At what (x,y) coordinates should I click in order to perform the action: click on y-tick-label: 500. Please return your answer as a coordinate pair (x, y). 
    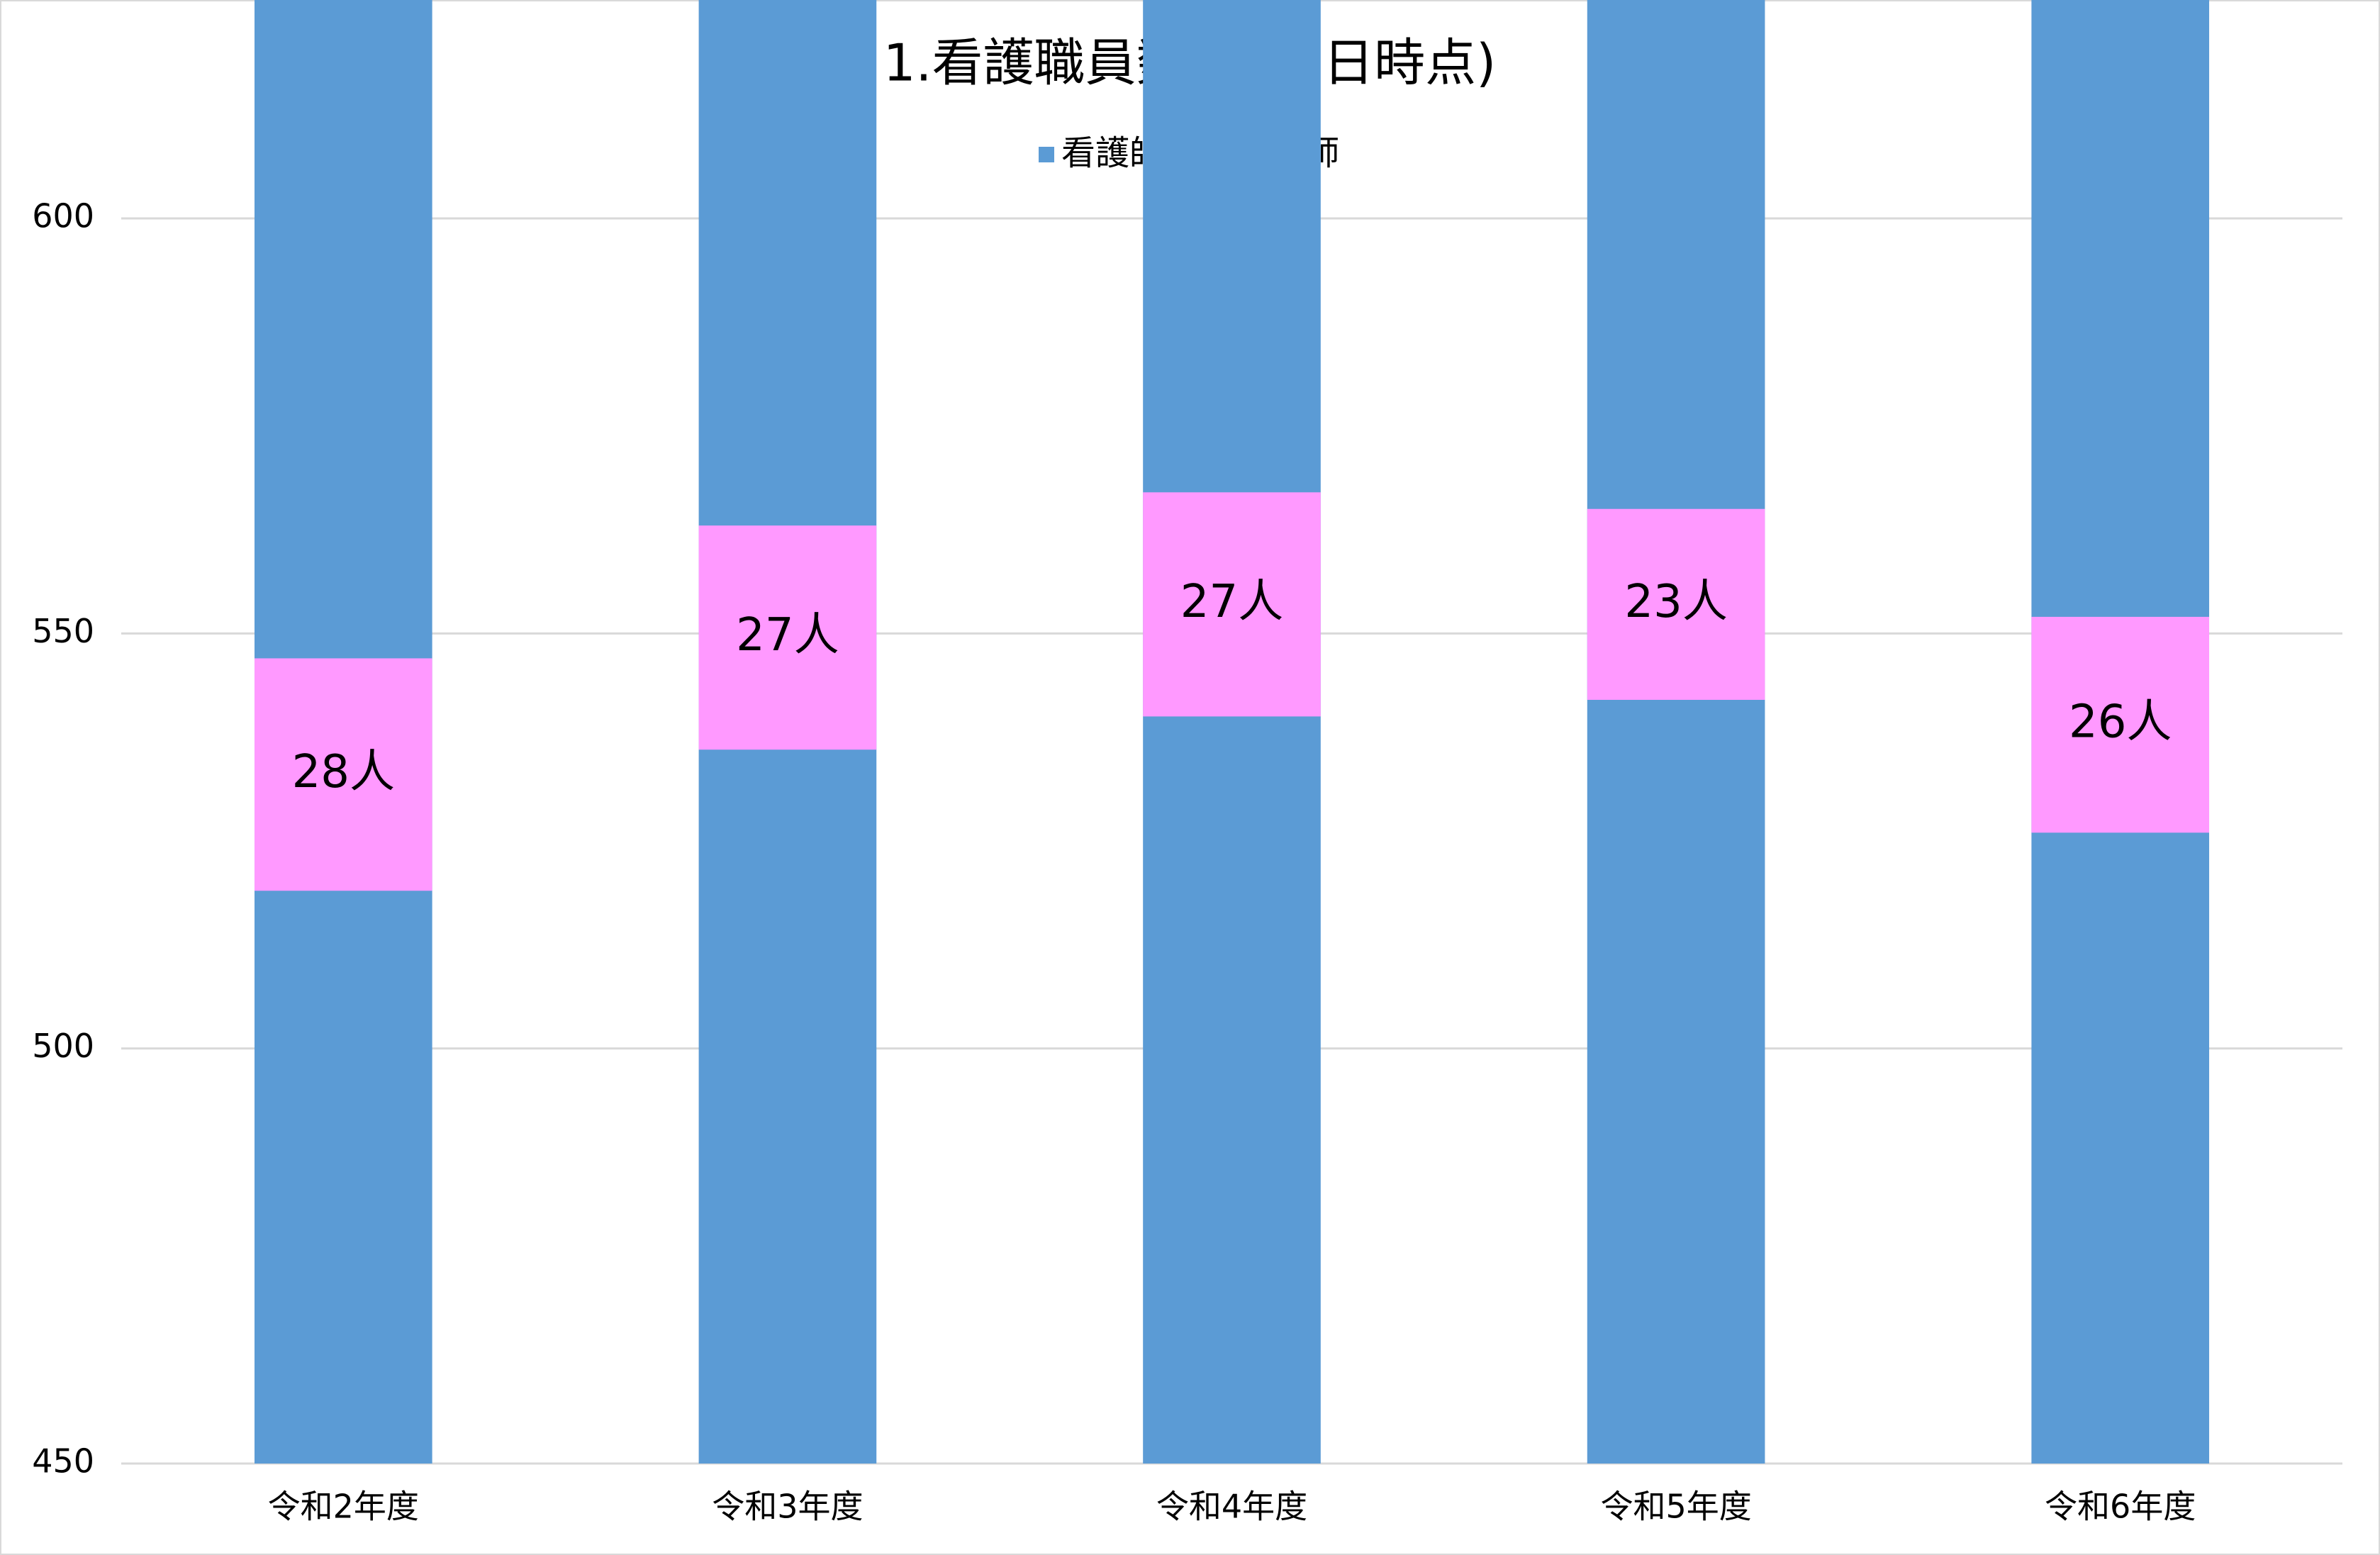
    Looking at the image, I should click on (63, 1046).